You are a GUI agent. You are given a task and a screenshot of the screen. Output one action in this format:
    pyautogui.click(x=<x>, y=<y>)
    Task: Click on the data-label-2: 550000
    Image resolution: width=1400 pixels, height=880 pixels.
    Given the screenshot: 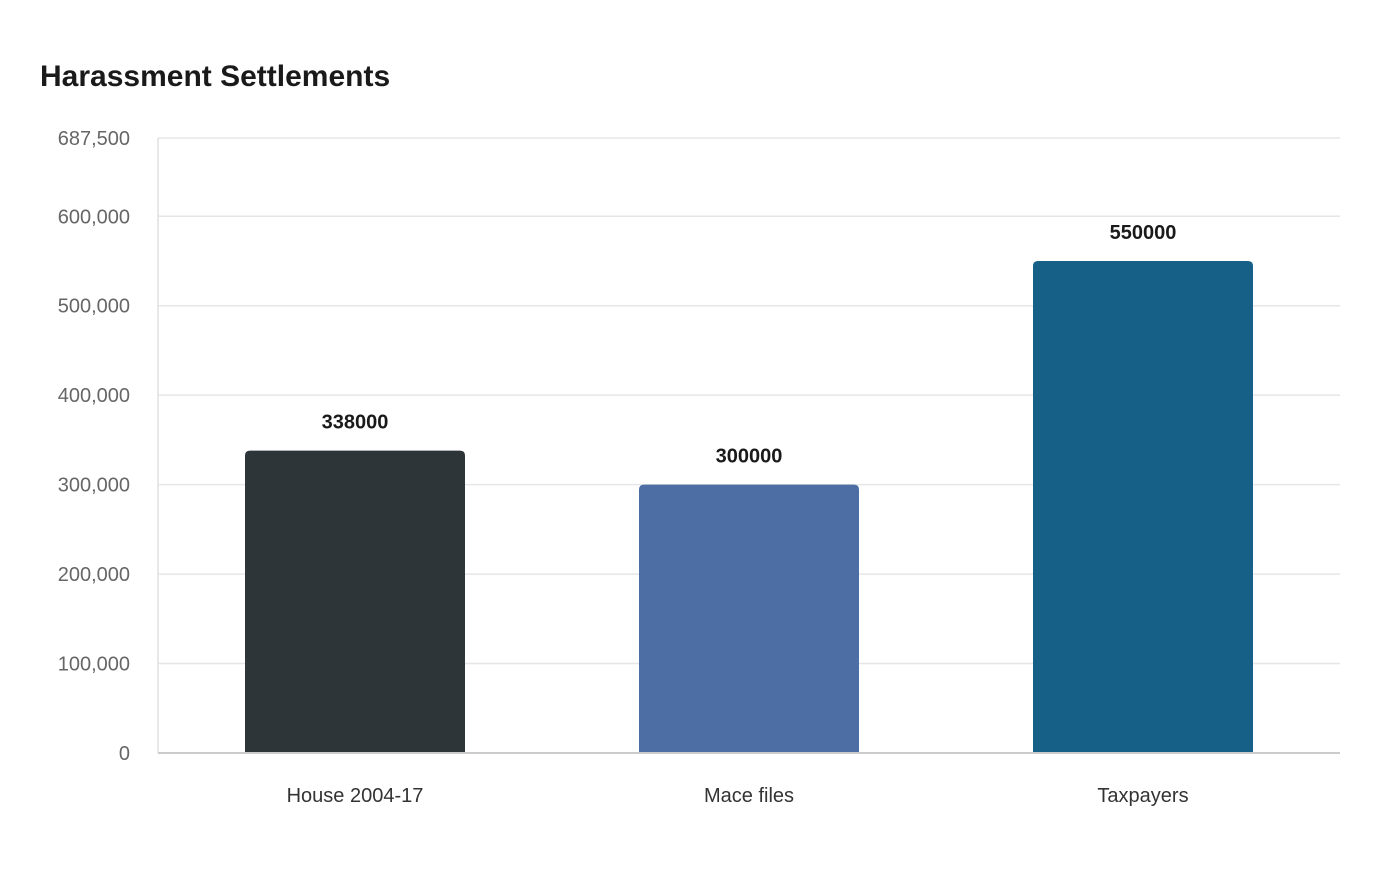 What is the action you would take?
    pyautogui.click(x=1143, y=233)
    